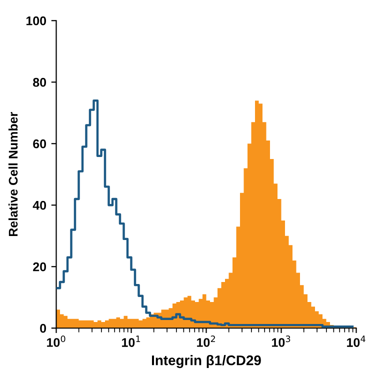 The width and height of the screenshot is (375, 375). What do you see at coordinates (356, 341) in the screenshot?
I see `x-tick-label: 10$^{4}$` at bounding box center [356, 341].